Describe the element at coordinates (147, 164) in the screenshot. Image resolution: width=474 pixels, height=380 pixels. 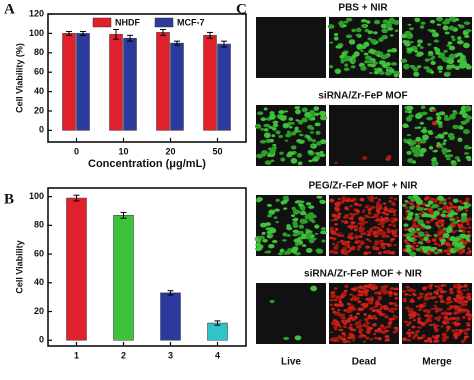
I see `x-axis-label: Concentration (μg/mL)` at that location.